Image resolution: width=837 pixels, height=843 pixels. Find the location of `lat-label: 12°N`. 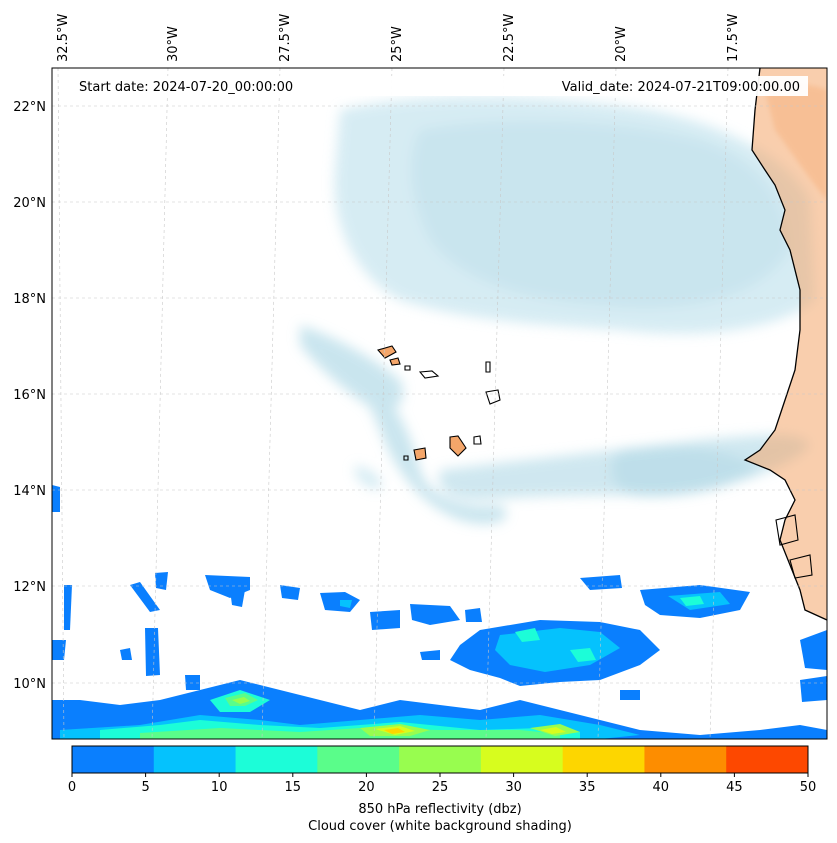

lat-label: 12°N is located at coordinates (29, 587).